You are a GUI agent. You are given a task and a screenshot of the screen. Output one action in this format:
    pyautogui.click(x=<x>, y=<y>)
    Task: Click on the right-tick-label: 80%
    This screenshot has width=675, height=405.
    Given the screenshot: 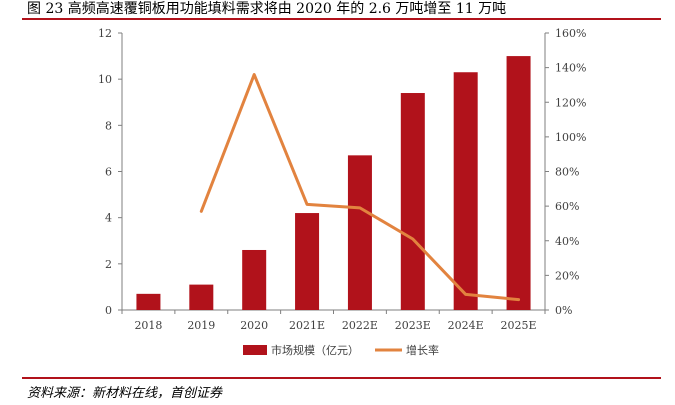 What is the action you would take?
    pyautogui.click(x=567, y=172)
    